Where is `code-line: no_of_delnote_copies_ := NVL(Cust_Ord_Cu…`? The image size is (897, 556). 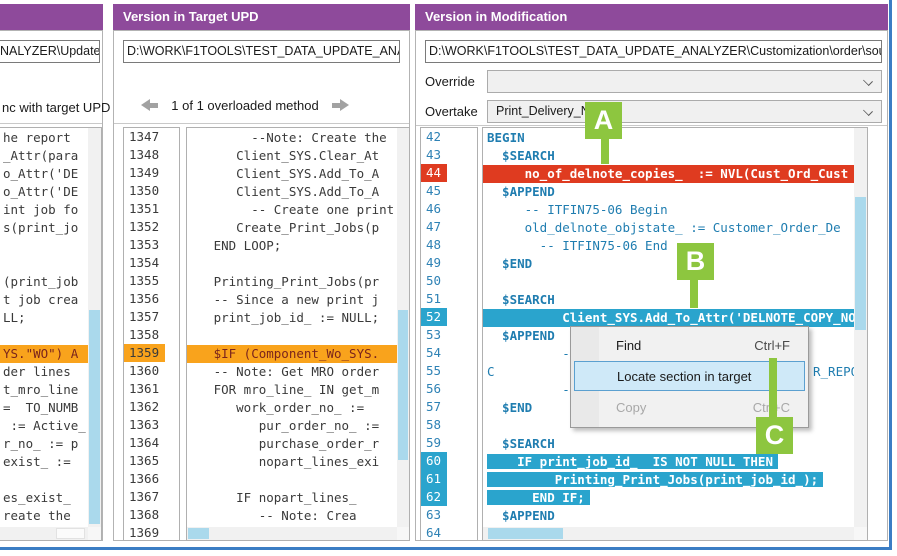
code-line: no_of_delnote_copies_ := NVL(Cust_Ord_Cu… is located at coordinates (668, 174).